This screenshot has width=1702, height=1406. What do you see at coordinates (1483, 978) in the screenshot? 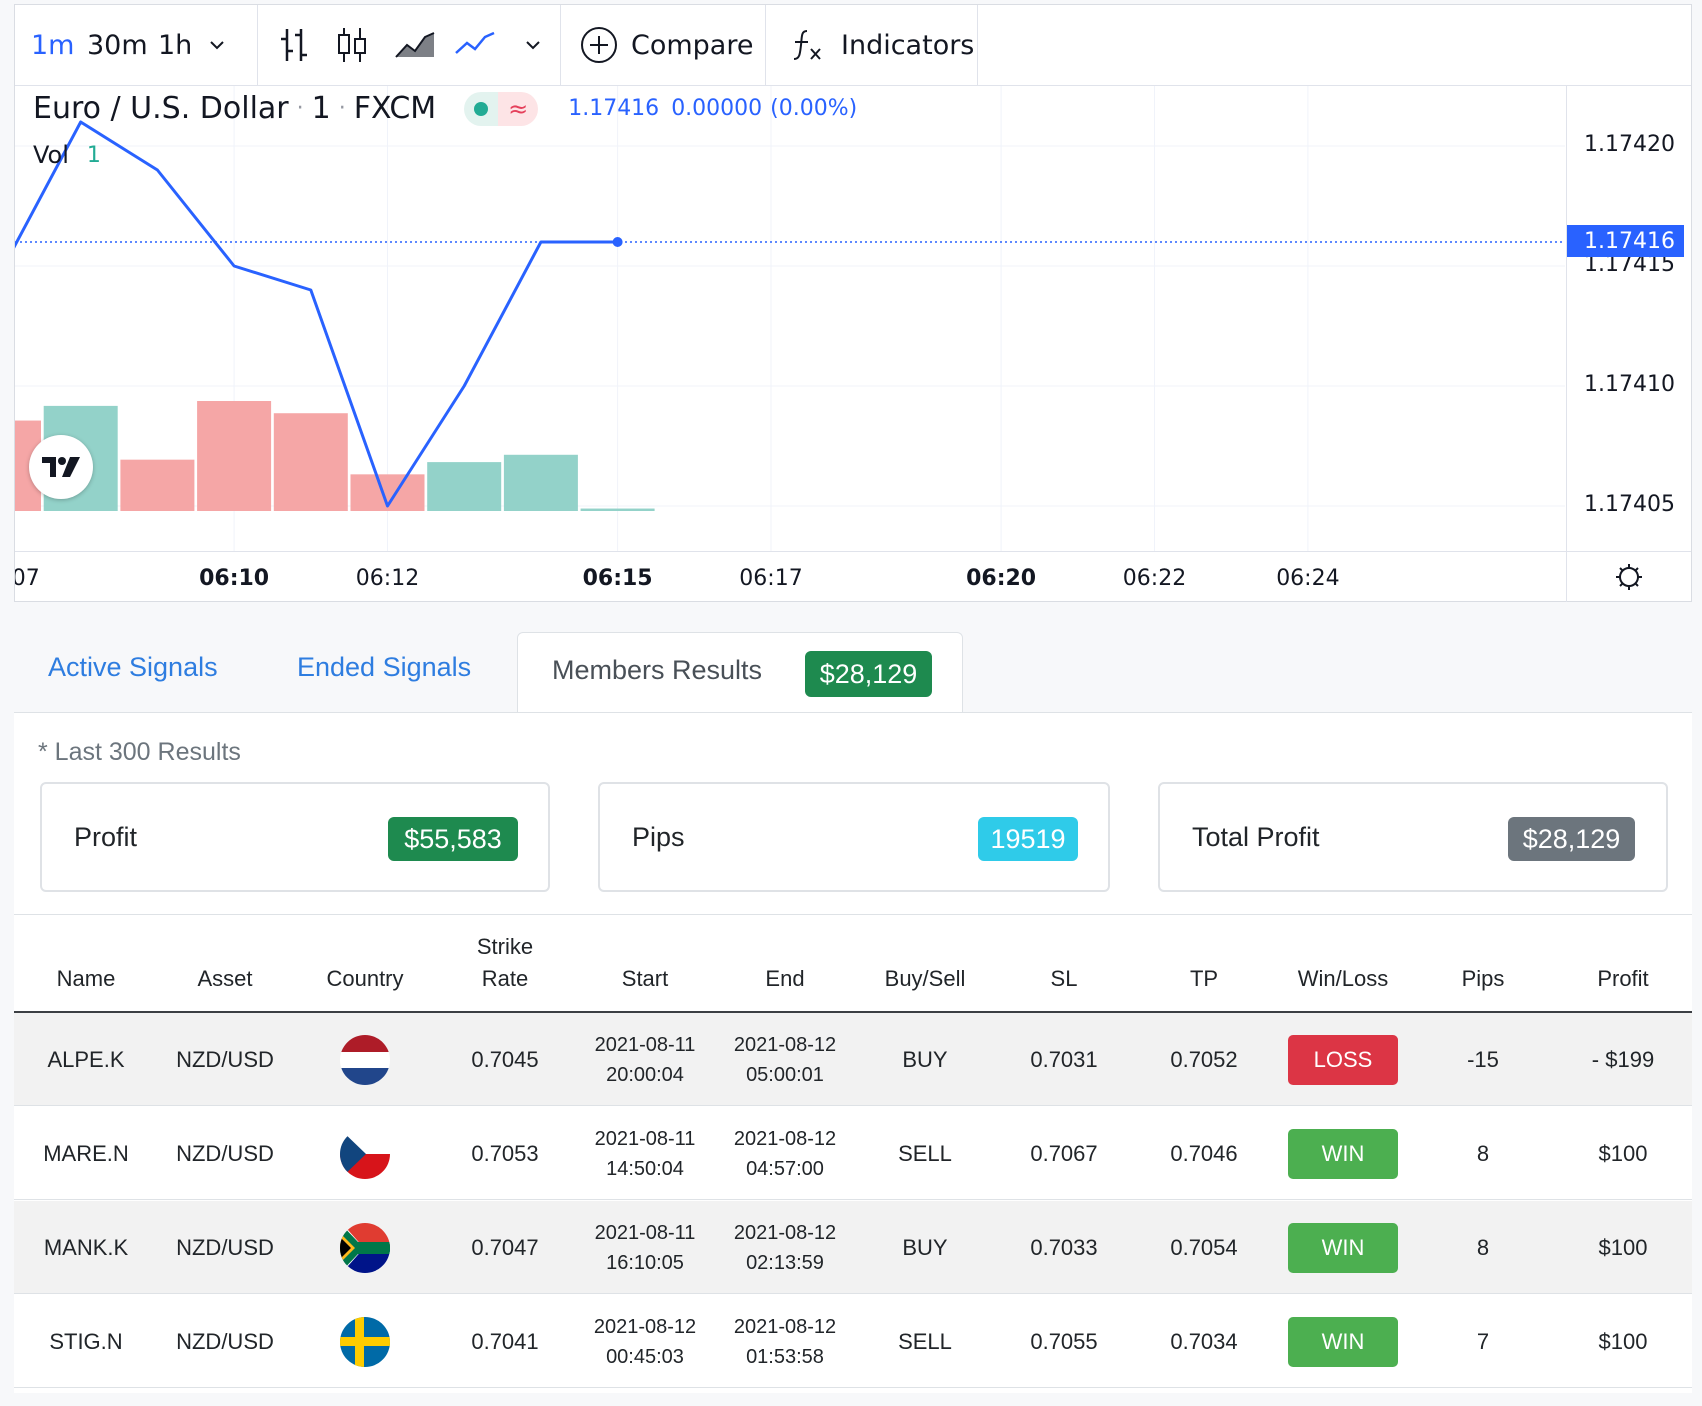
I see `column-header-pips: Pips` at bounding box center [1483, 978].